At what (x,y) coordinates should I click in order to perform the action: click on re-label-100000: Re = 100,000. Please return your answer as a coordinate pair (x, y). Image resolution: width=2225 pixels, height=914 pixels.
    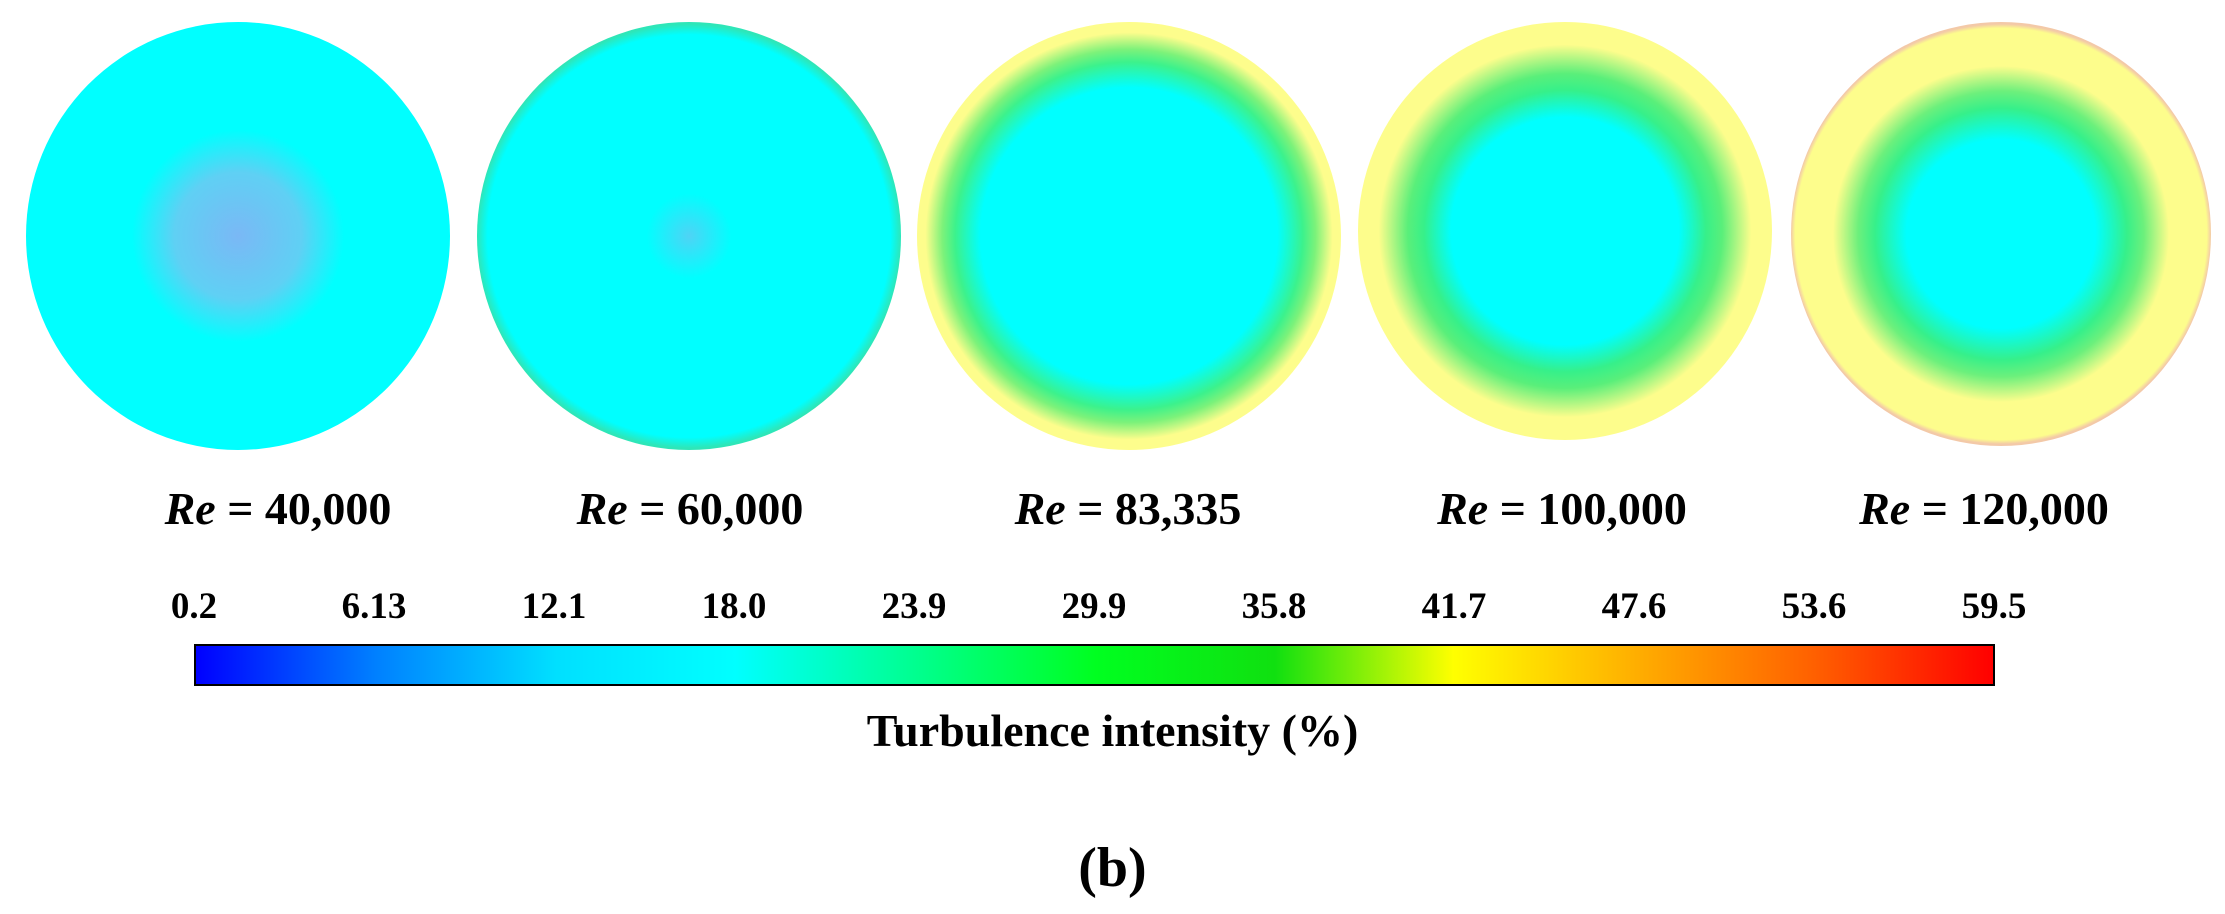
    Looking at the image, I should click on (1562, 509).